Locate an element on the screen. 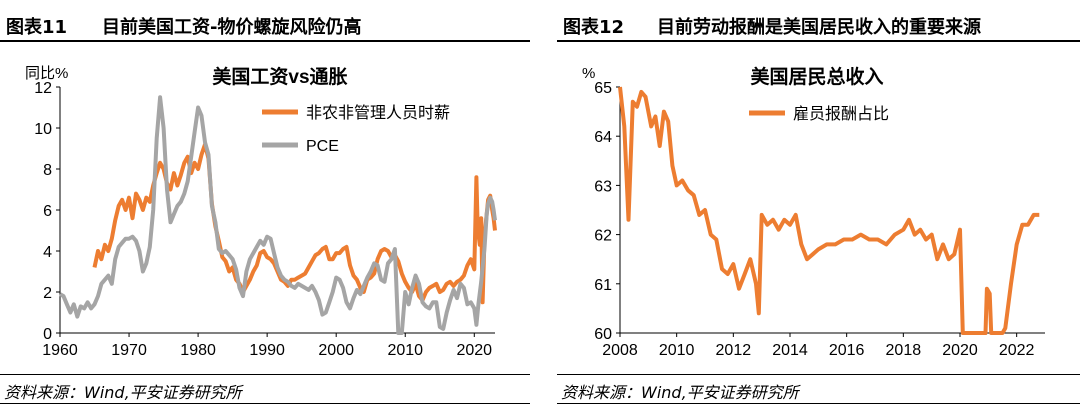 This screenshot has height=413, width=1080. x-tick-label: 2016 is located at coordinates (847, 350).